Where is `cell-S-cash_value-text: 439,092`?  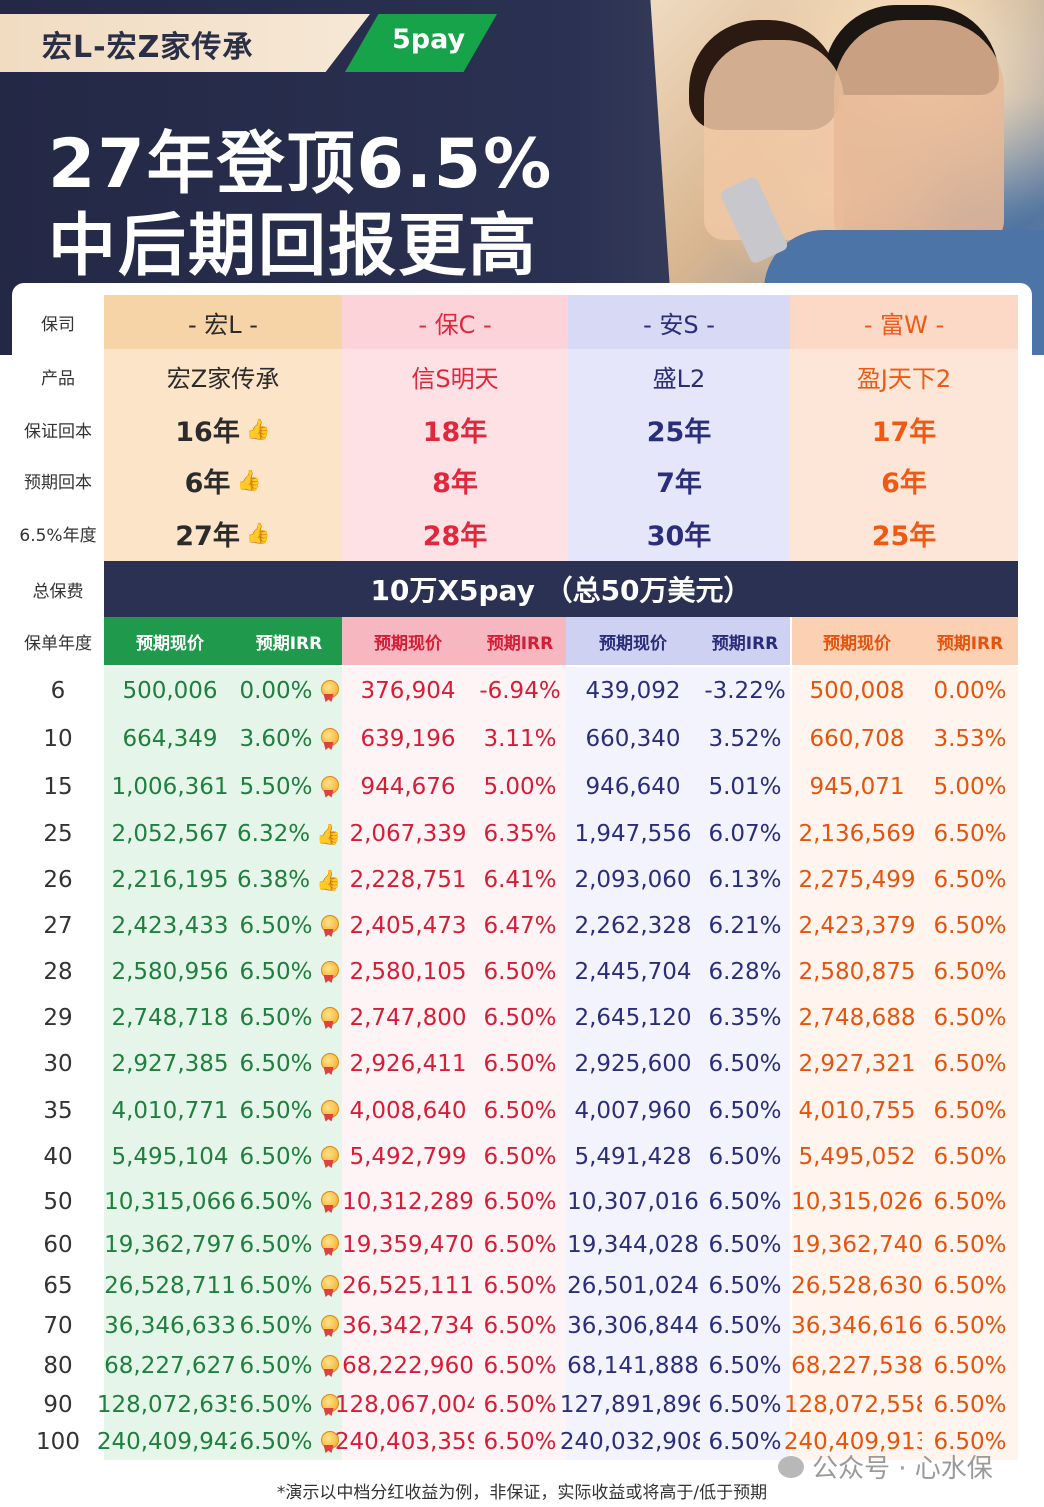 cell-S-cash_value-text: 439,092 is located at coordinates (633, 691).